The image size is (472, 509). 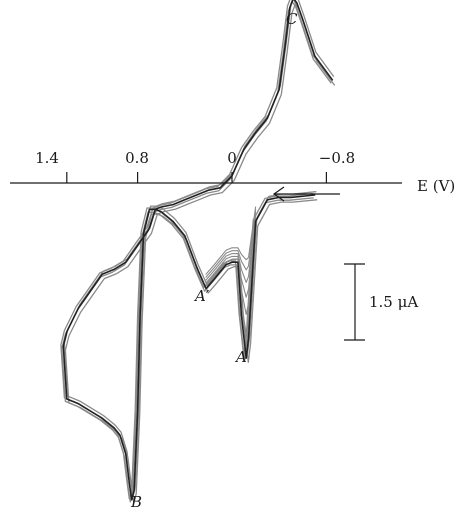 I want to click on current-scale-bar, so click(x=354, y=302).